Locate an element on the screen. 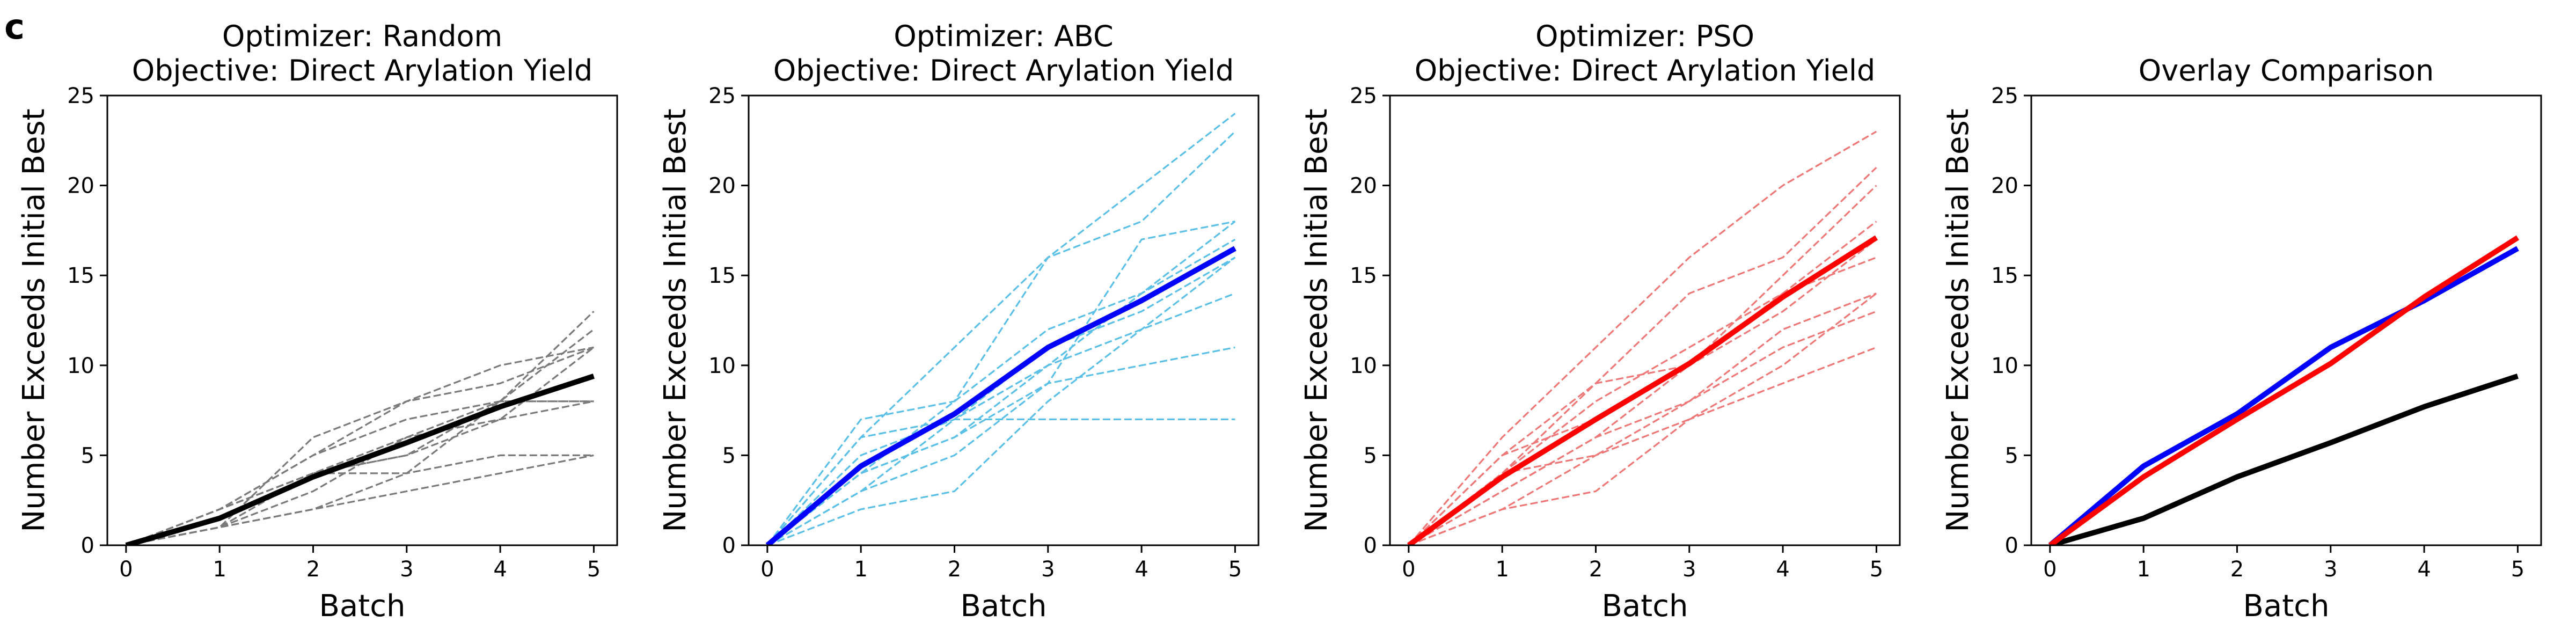  chart-title-line-1: Optimizer: ABC is located at coordinates (1003, 36).